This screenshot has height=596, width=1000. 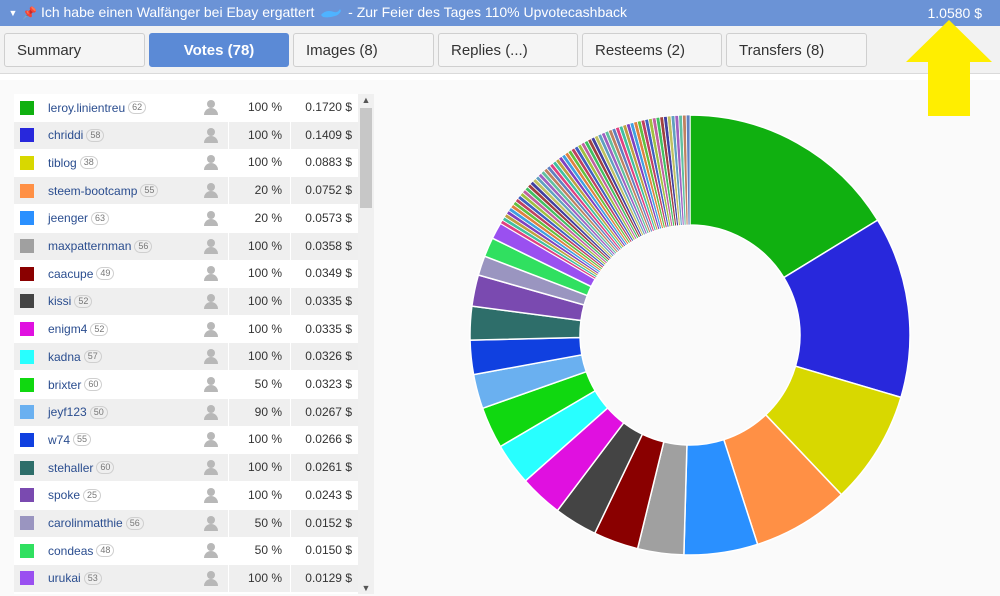 I want to click on vote-row: carolinmatthie 56 50 % 0.0152 $, so click(x=186, y=523).